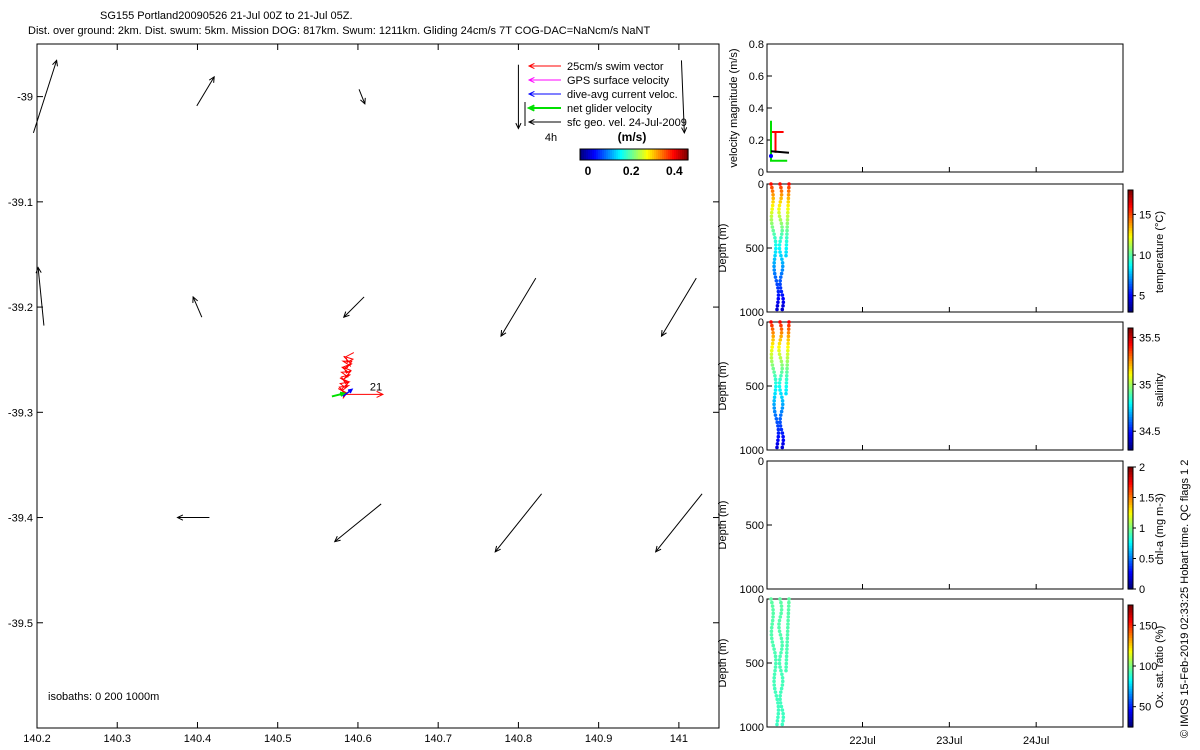 Image resolution: width=1200 pixels, height=750 pixels. I want to click on map-ytick-label: -39.3, so click(20, 413).